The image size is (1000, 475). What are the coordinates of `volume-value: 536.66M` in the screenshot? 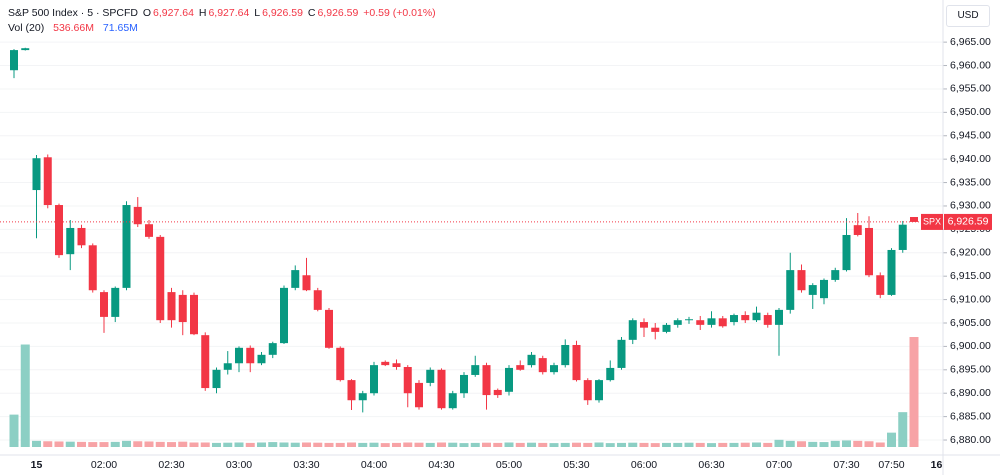 It's located at (73, 28).